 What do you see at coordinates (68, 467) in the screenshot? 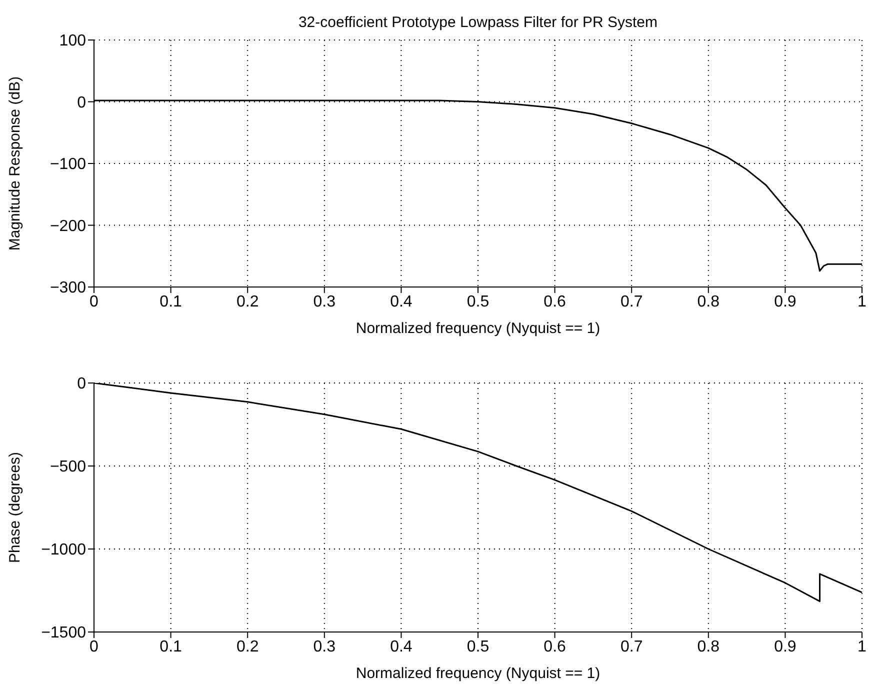
I see `y-tick-label: −500` at bounding box center [68, 467].